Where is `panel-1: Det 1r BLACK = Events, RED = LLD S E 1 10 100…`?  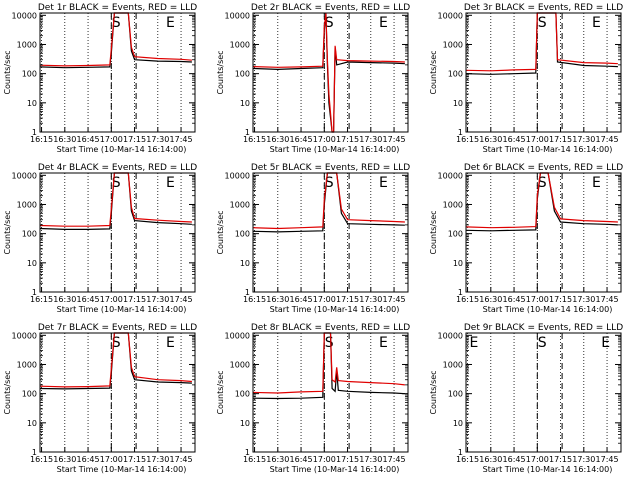
panel-1: Det 1r BLACK = Events, RED = LLD S E 1 10 100… is located at coordinates (100, 78).